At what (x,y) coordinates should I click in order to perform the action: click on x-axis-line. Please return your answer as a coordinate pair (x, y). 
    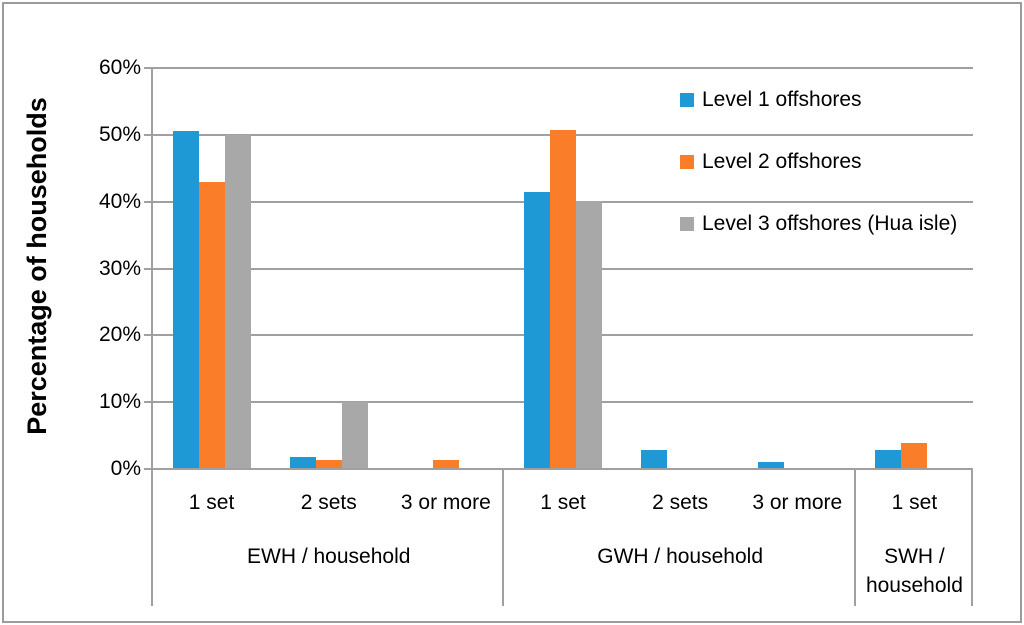
    Looking at the image, I should click on (563, 469).